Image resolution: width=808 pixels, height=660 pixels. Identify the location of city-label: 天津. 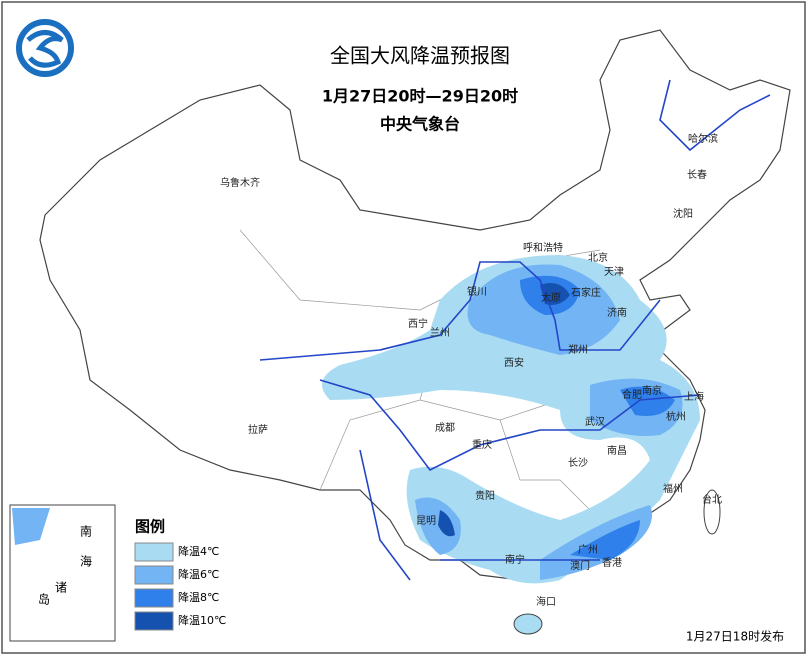
(614, 272).